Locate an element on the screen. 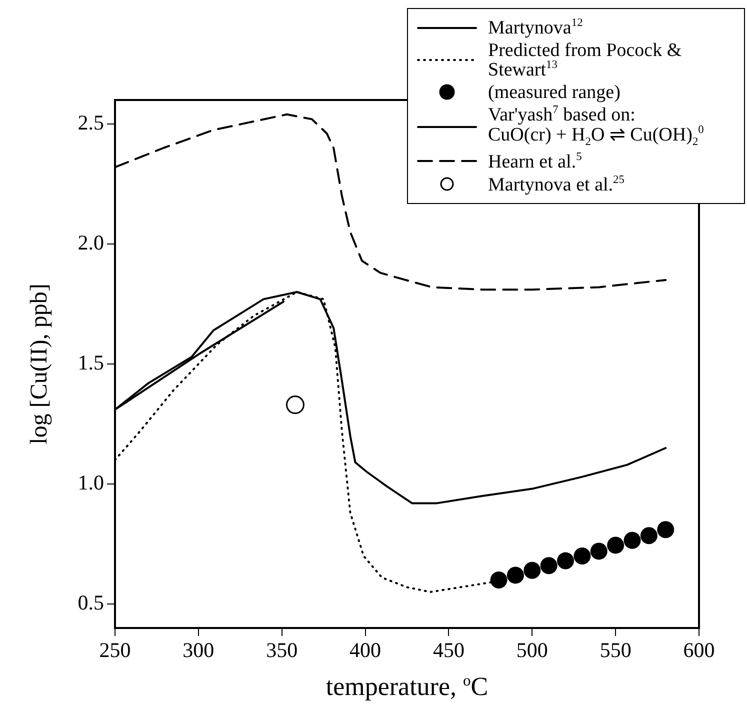 This screenshot has height=723, width=747. legend-label: (measured range) is located at coordinates (554, 92).